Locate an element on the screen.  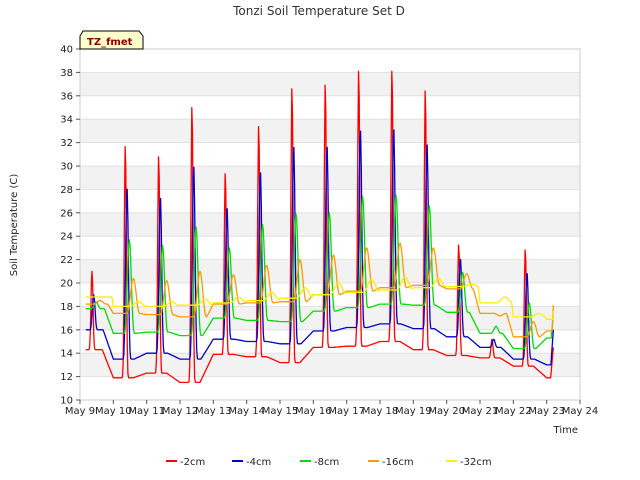
legend: -2cm -4cm -8cm -16cm -32cm is located at coordinates (329, 462).